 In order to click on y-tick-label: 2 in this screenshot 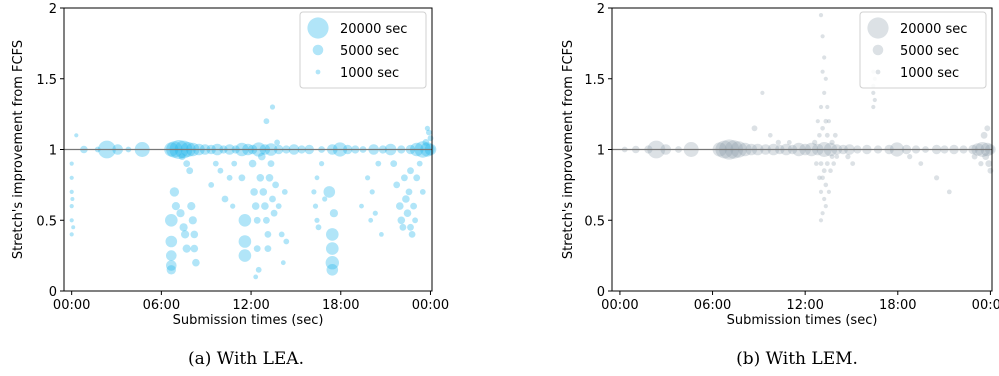, I will do `click(601, 9)`.